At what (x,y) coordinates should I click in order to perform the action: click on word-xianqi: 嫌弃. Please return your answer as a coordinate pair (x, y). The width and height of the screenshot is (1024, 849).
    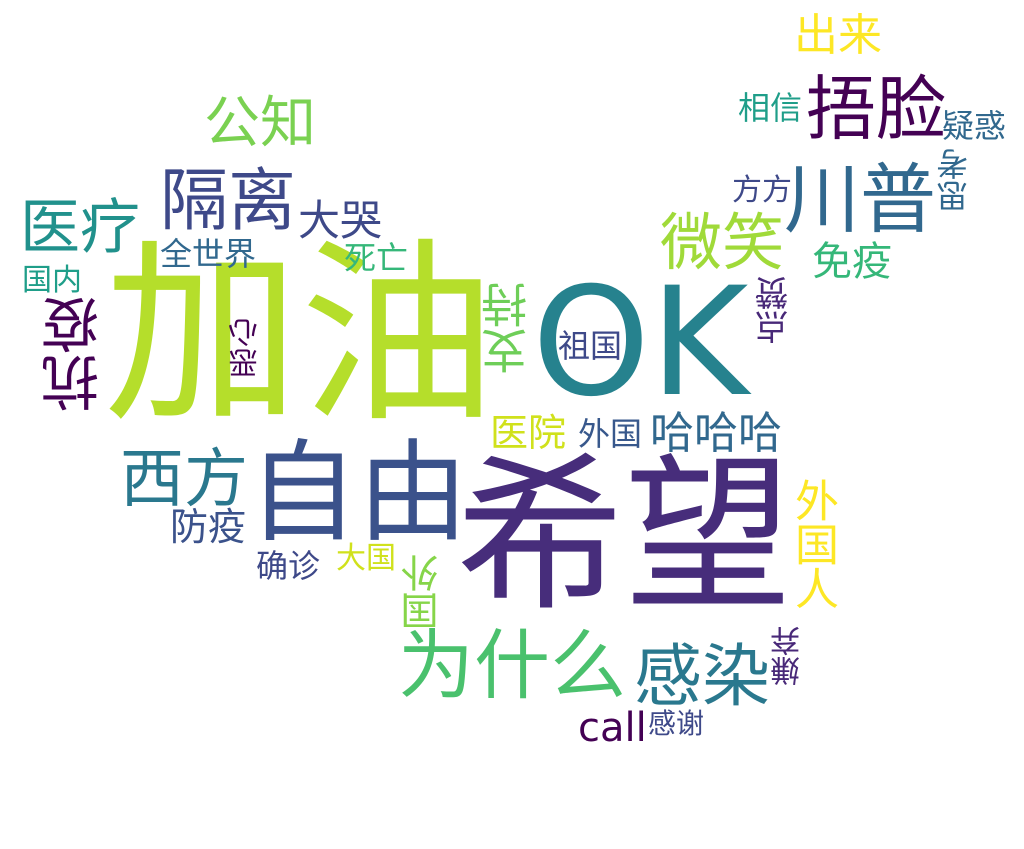
    Looking at the image, I should click on (788, 656).